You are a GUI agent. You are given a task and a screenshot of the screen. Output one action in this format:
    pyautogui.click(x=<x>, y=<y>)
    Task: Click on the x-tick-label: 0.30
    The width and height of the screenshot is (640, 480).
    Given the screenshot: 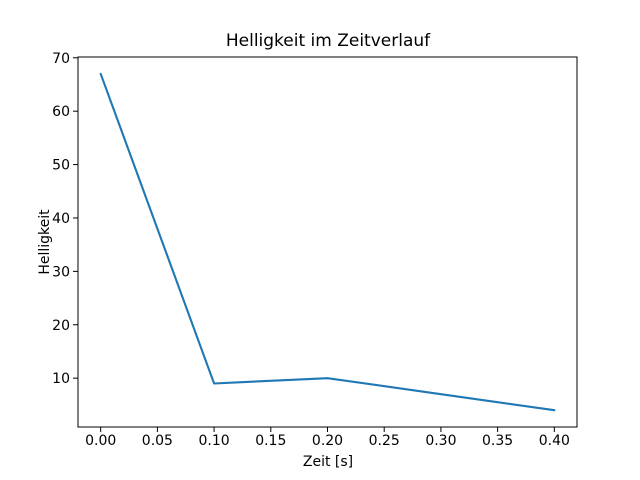 What is the action you would take?
    pyautogui.click(x=440, y=441)
    